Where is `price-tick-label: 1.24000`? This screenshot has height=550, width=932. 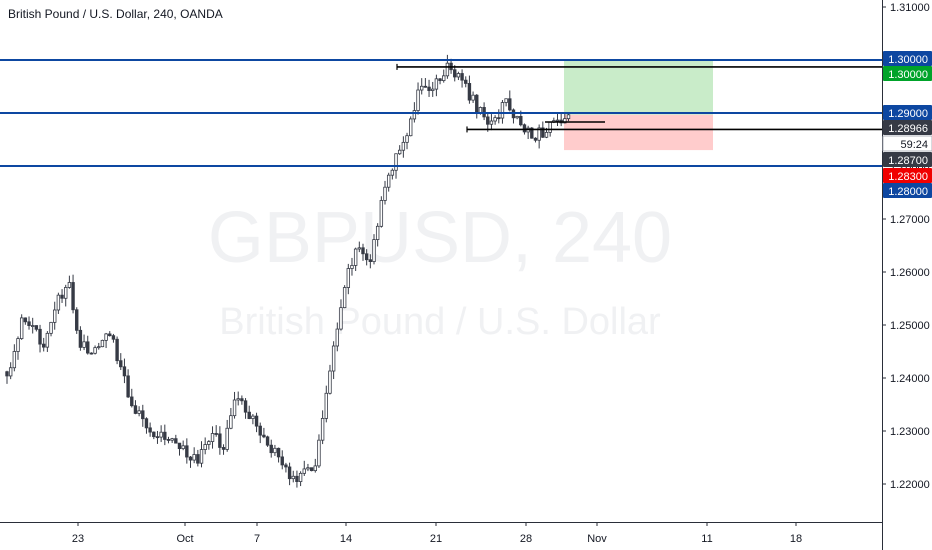 price-tick-label: 1.24000 is located at coordinates (910, 379).